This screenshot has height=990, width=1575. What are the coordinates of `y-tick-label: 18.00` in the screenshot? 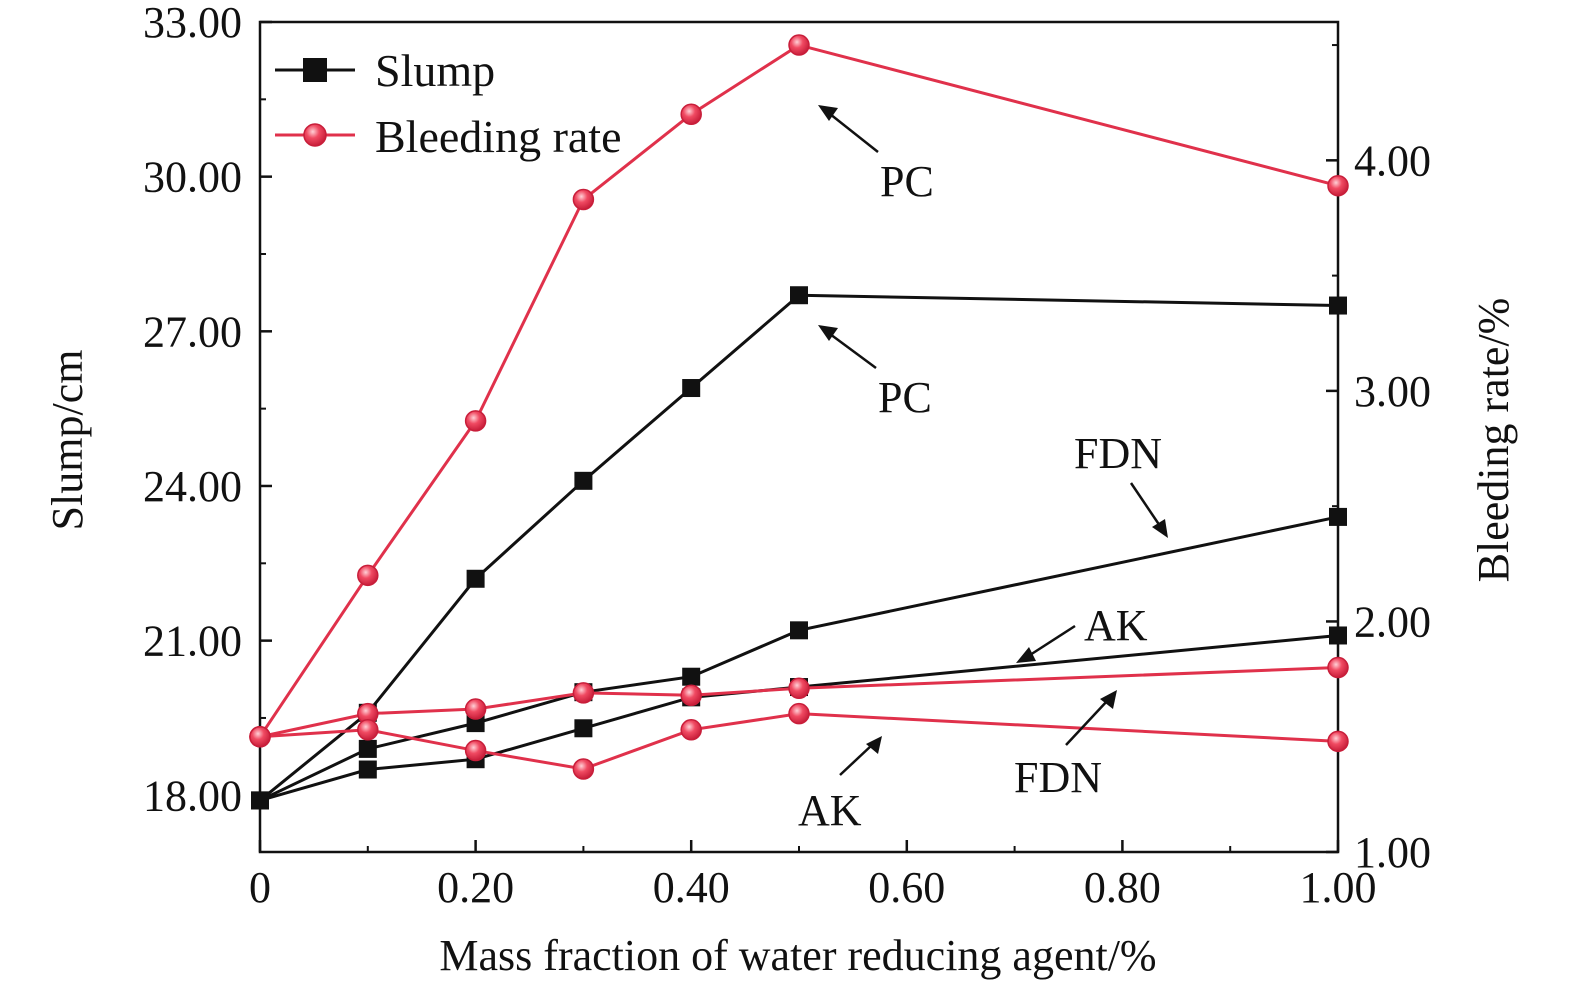 It's located at (192, 795).